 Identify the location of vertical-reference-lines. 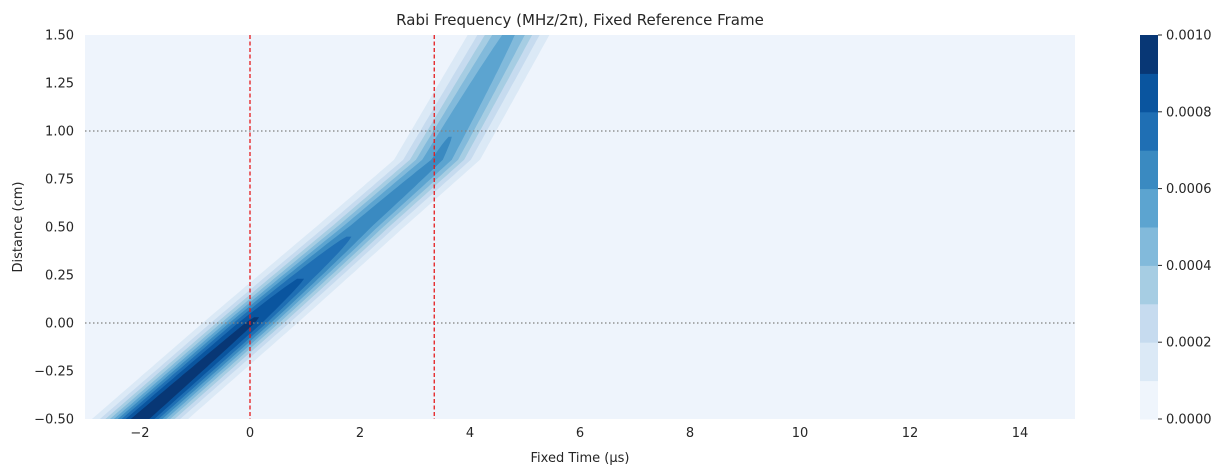
(342, 227).